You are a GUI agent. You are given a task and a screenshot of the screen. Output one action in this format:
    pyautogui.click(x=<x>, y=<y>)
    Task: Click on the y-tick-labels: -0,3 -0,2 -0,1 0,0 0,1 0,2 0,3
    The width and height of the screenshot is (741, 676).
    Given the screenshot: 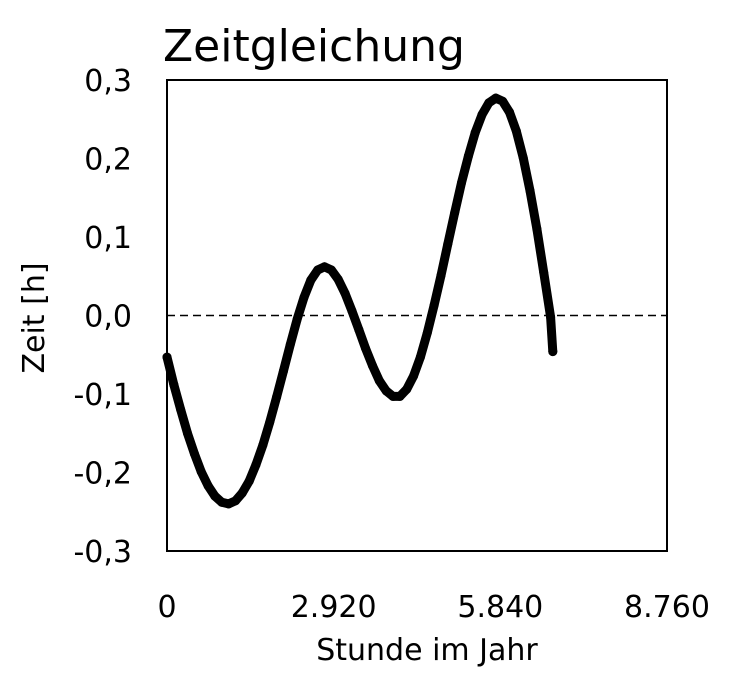 What is the action you would take?
    pyautogui.click(x=102, y=317)
    